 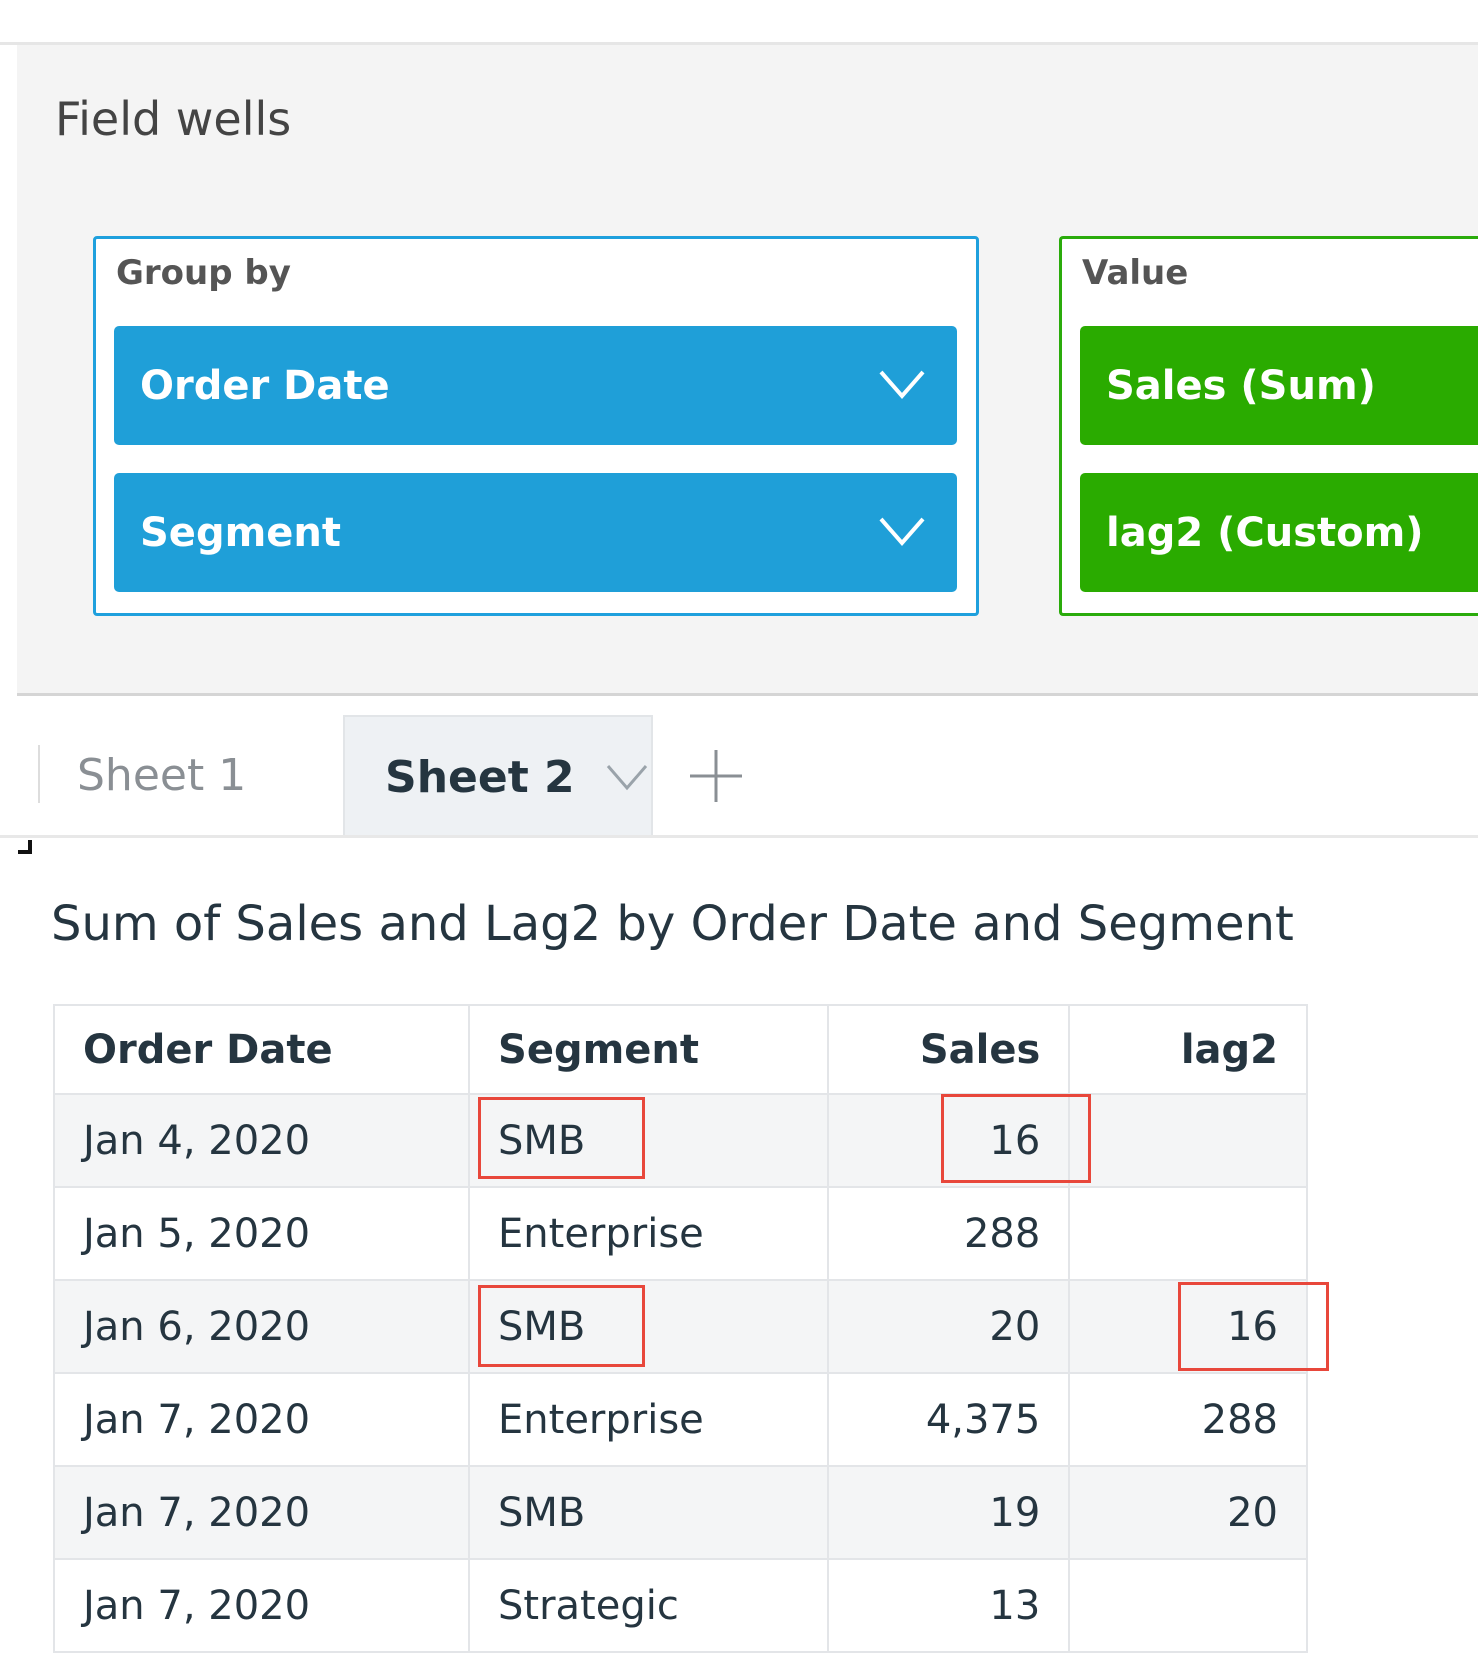 I want to click on field-pill-lag2-custom: lag2 (Custom), so click(x=1279, y=532).